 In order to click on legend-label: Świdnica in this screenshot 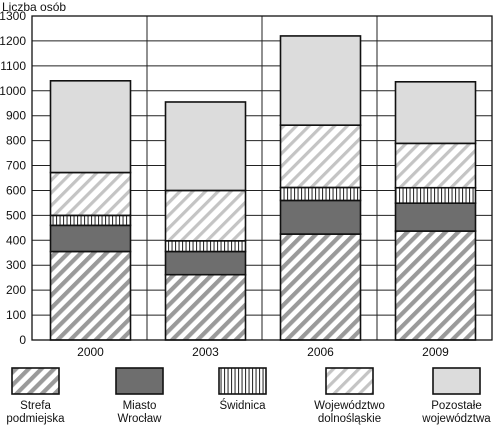, I will do `click(242, 406)`.